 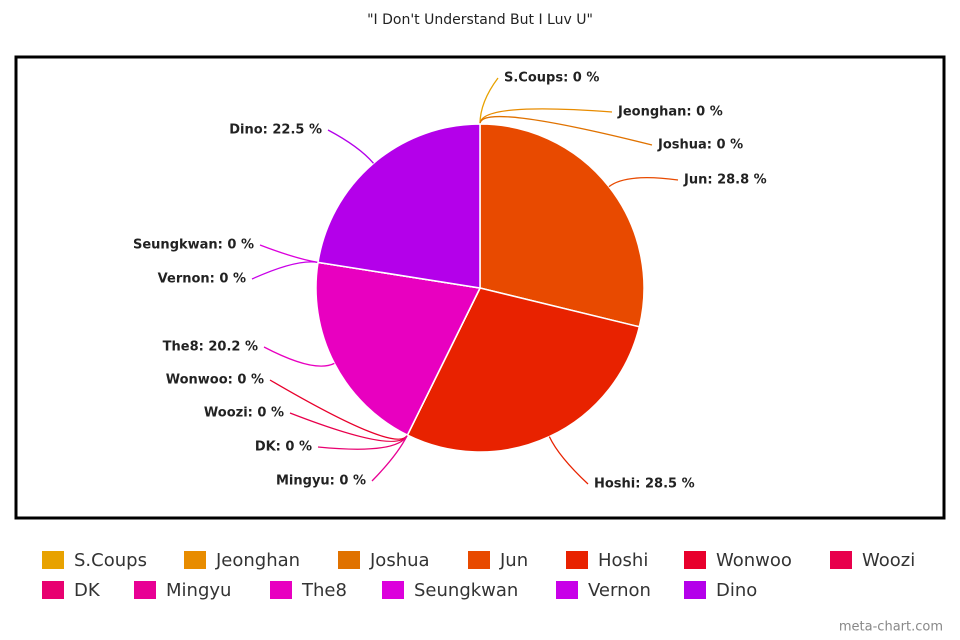 I want to click on legend-label: Joshua, so click(x=399, y=560).